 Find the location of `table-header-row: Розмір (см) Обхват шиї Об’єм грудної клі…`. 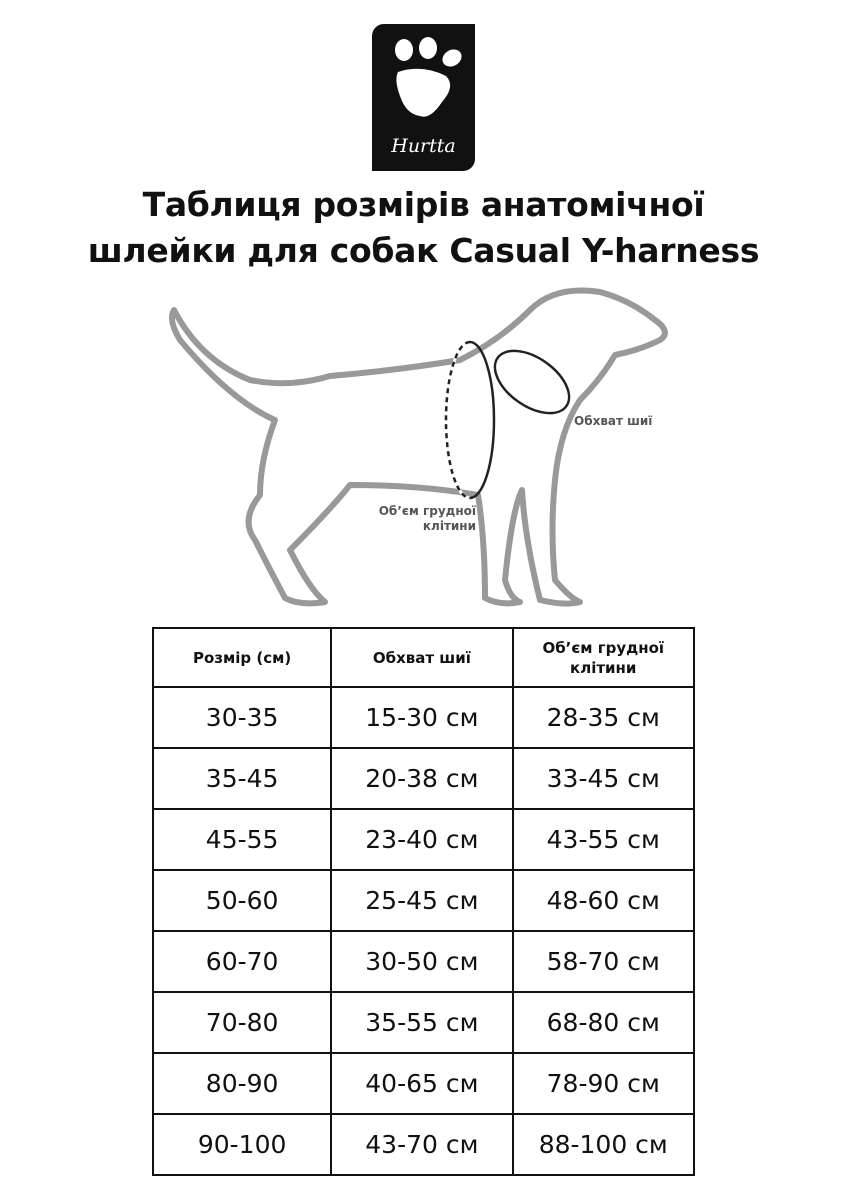

table-header-row: Розмір (см) Обхват шиї Об’єм грудної клі… is located at coordinates (423, 657).